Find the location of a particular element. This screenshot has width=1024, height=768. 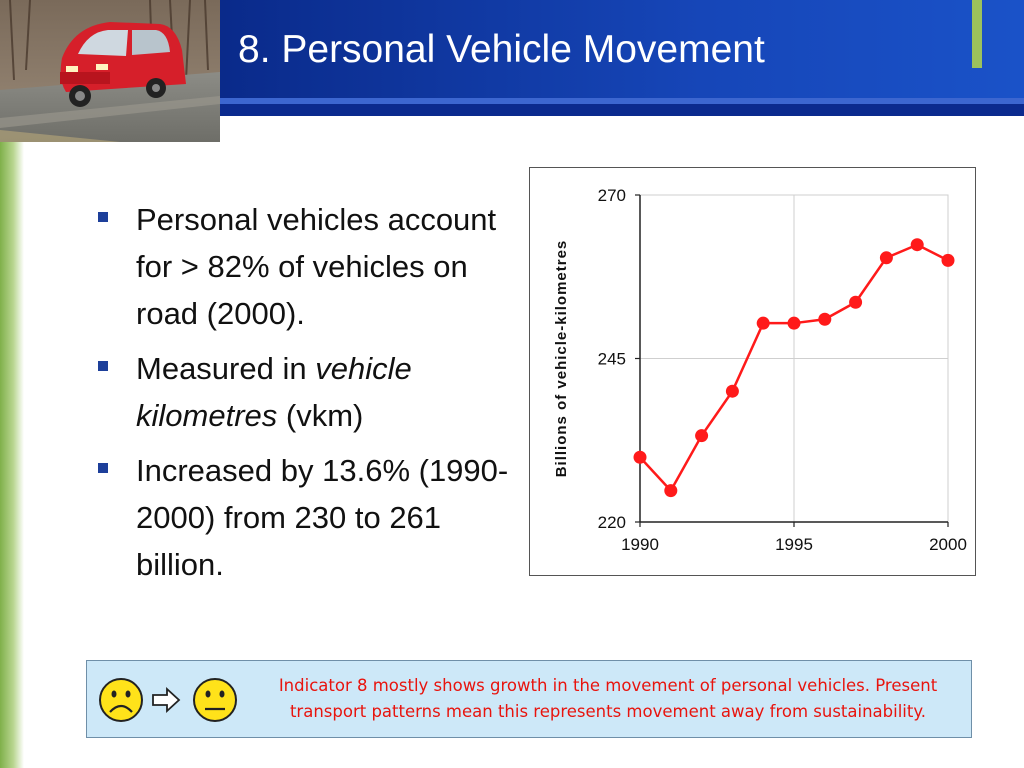

chart-axes is located at coordinates (792, 360).